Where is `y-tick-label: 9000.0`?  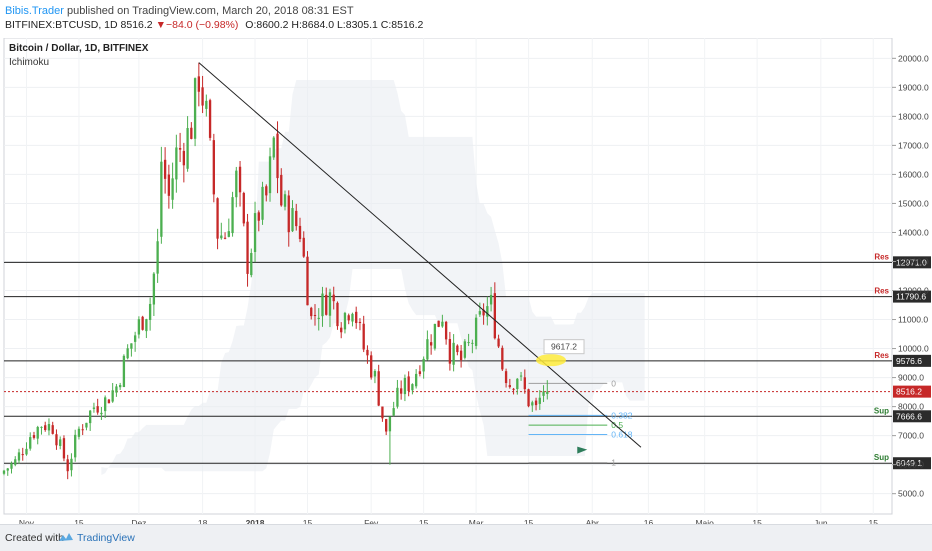 y-tick-label: 9000.0 is located at coordinates (911, 378).